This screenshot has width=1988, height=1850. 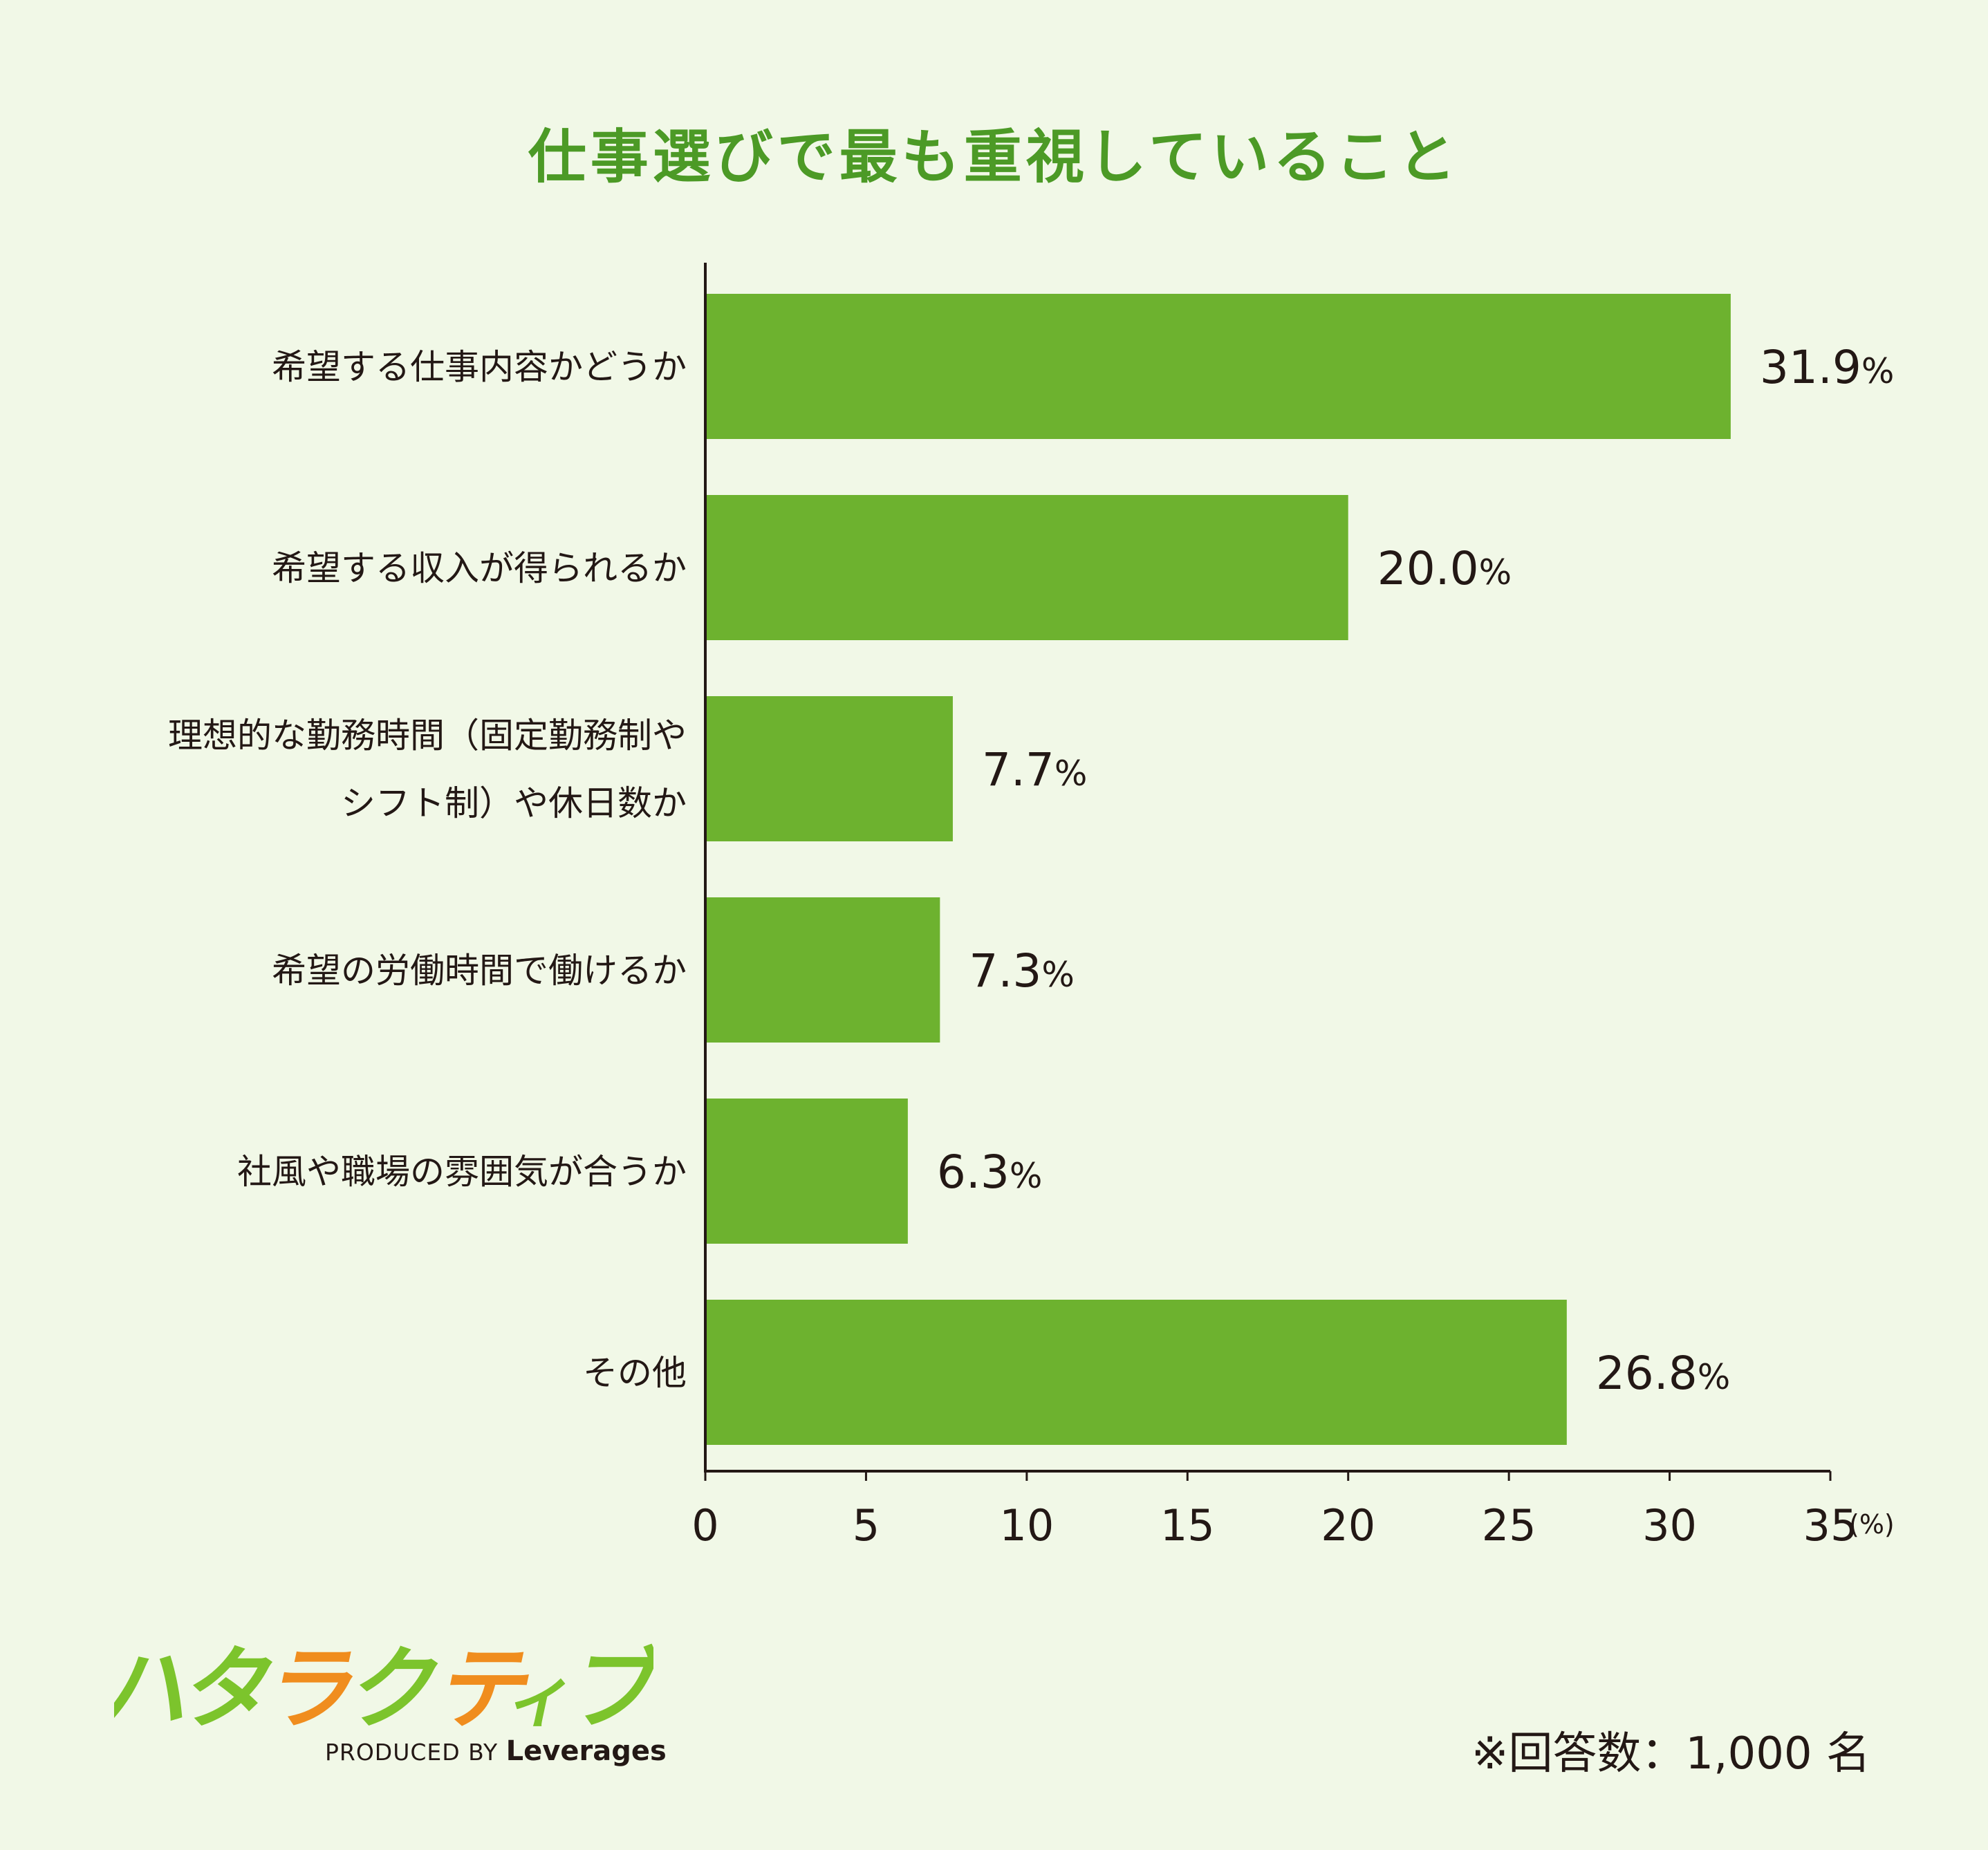 What do you see at coordinates (462, 1172) in the screenshot?
I see `category-label: 社風や職場の雰囲気が合うか` at bounding box center [462, 1172].